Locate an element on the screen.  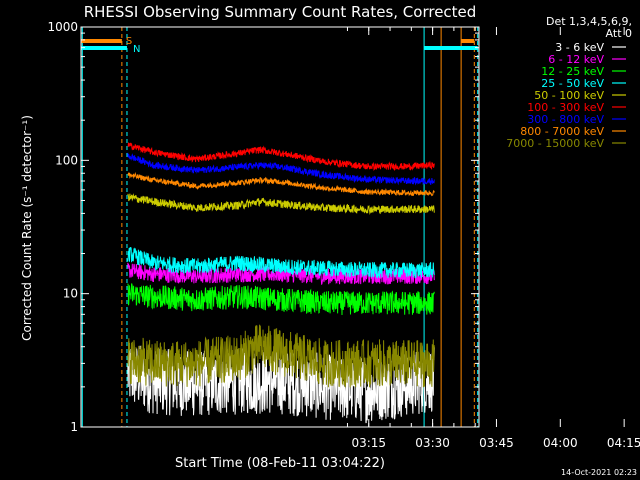
series-line-800-7000-kev is located at coordinates (281, 184).